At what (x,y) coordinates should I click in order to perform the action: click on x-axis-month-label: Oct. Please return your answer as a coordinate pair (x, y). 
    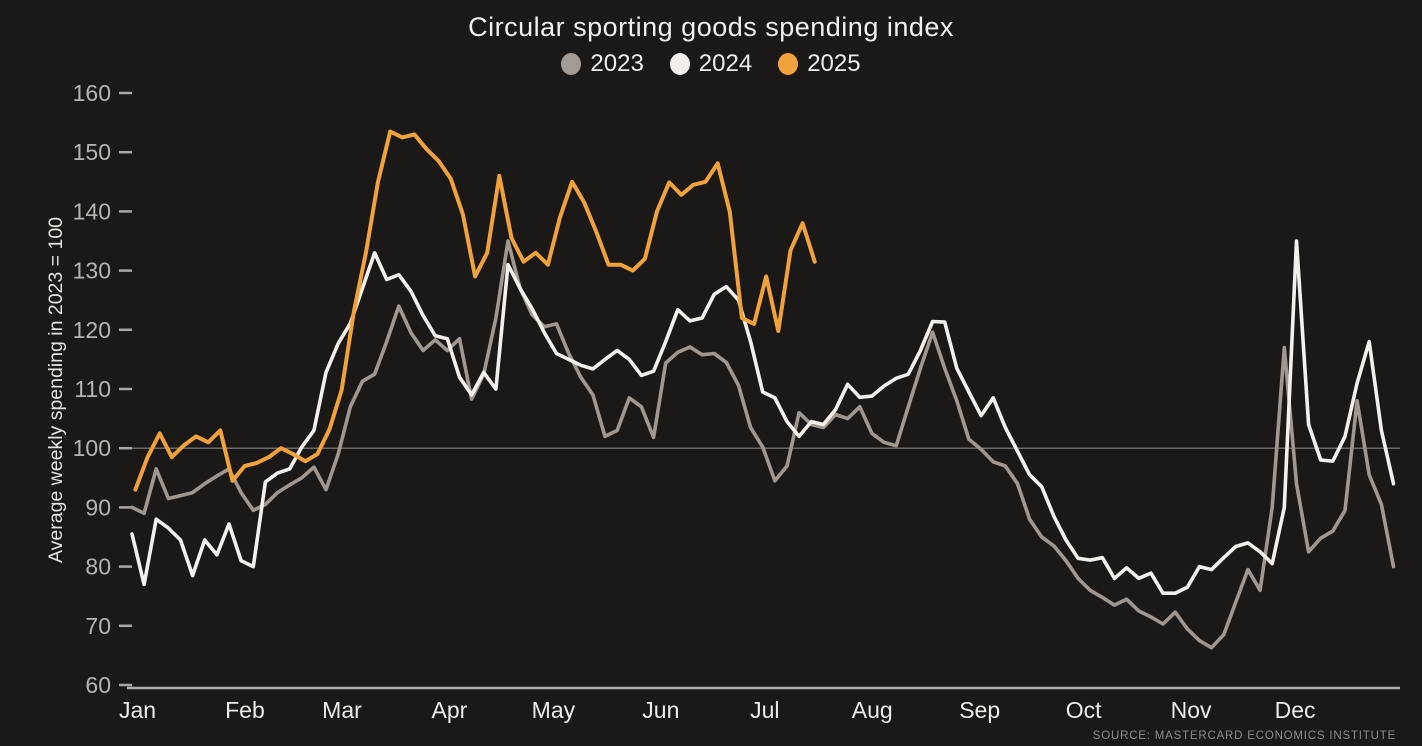
    Looking at the image, I should click on (1084, 710).